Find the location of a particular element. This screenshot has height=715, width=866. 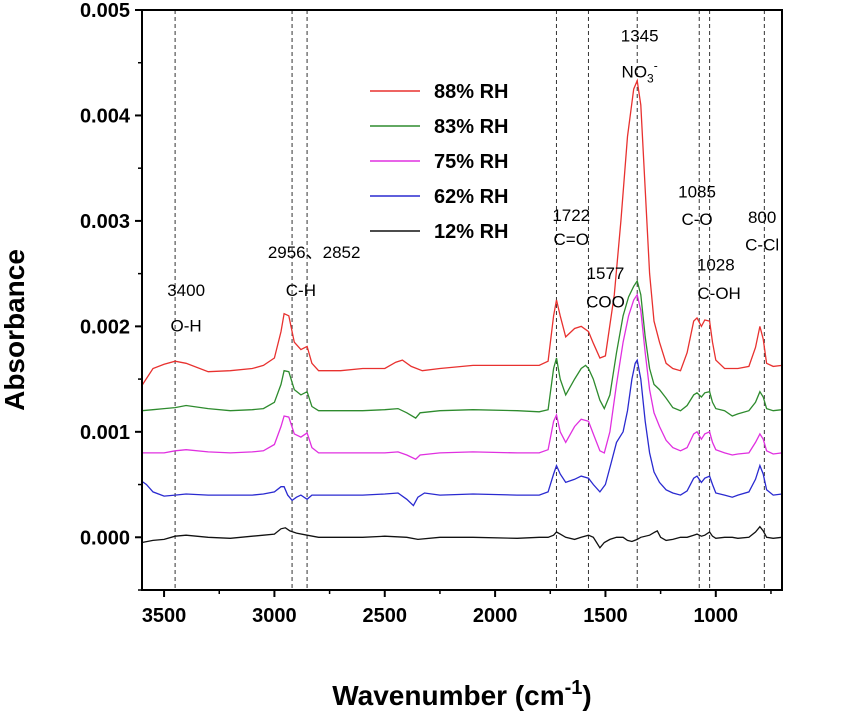

anno-1577: 1577 is located at coordinates (606, 273).